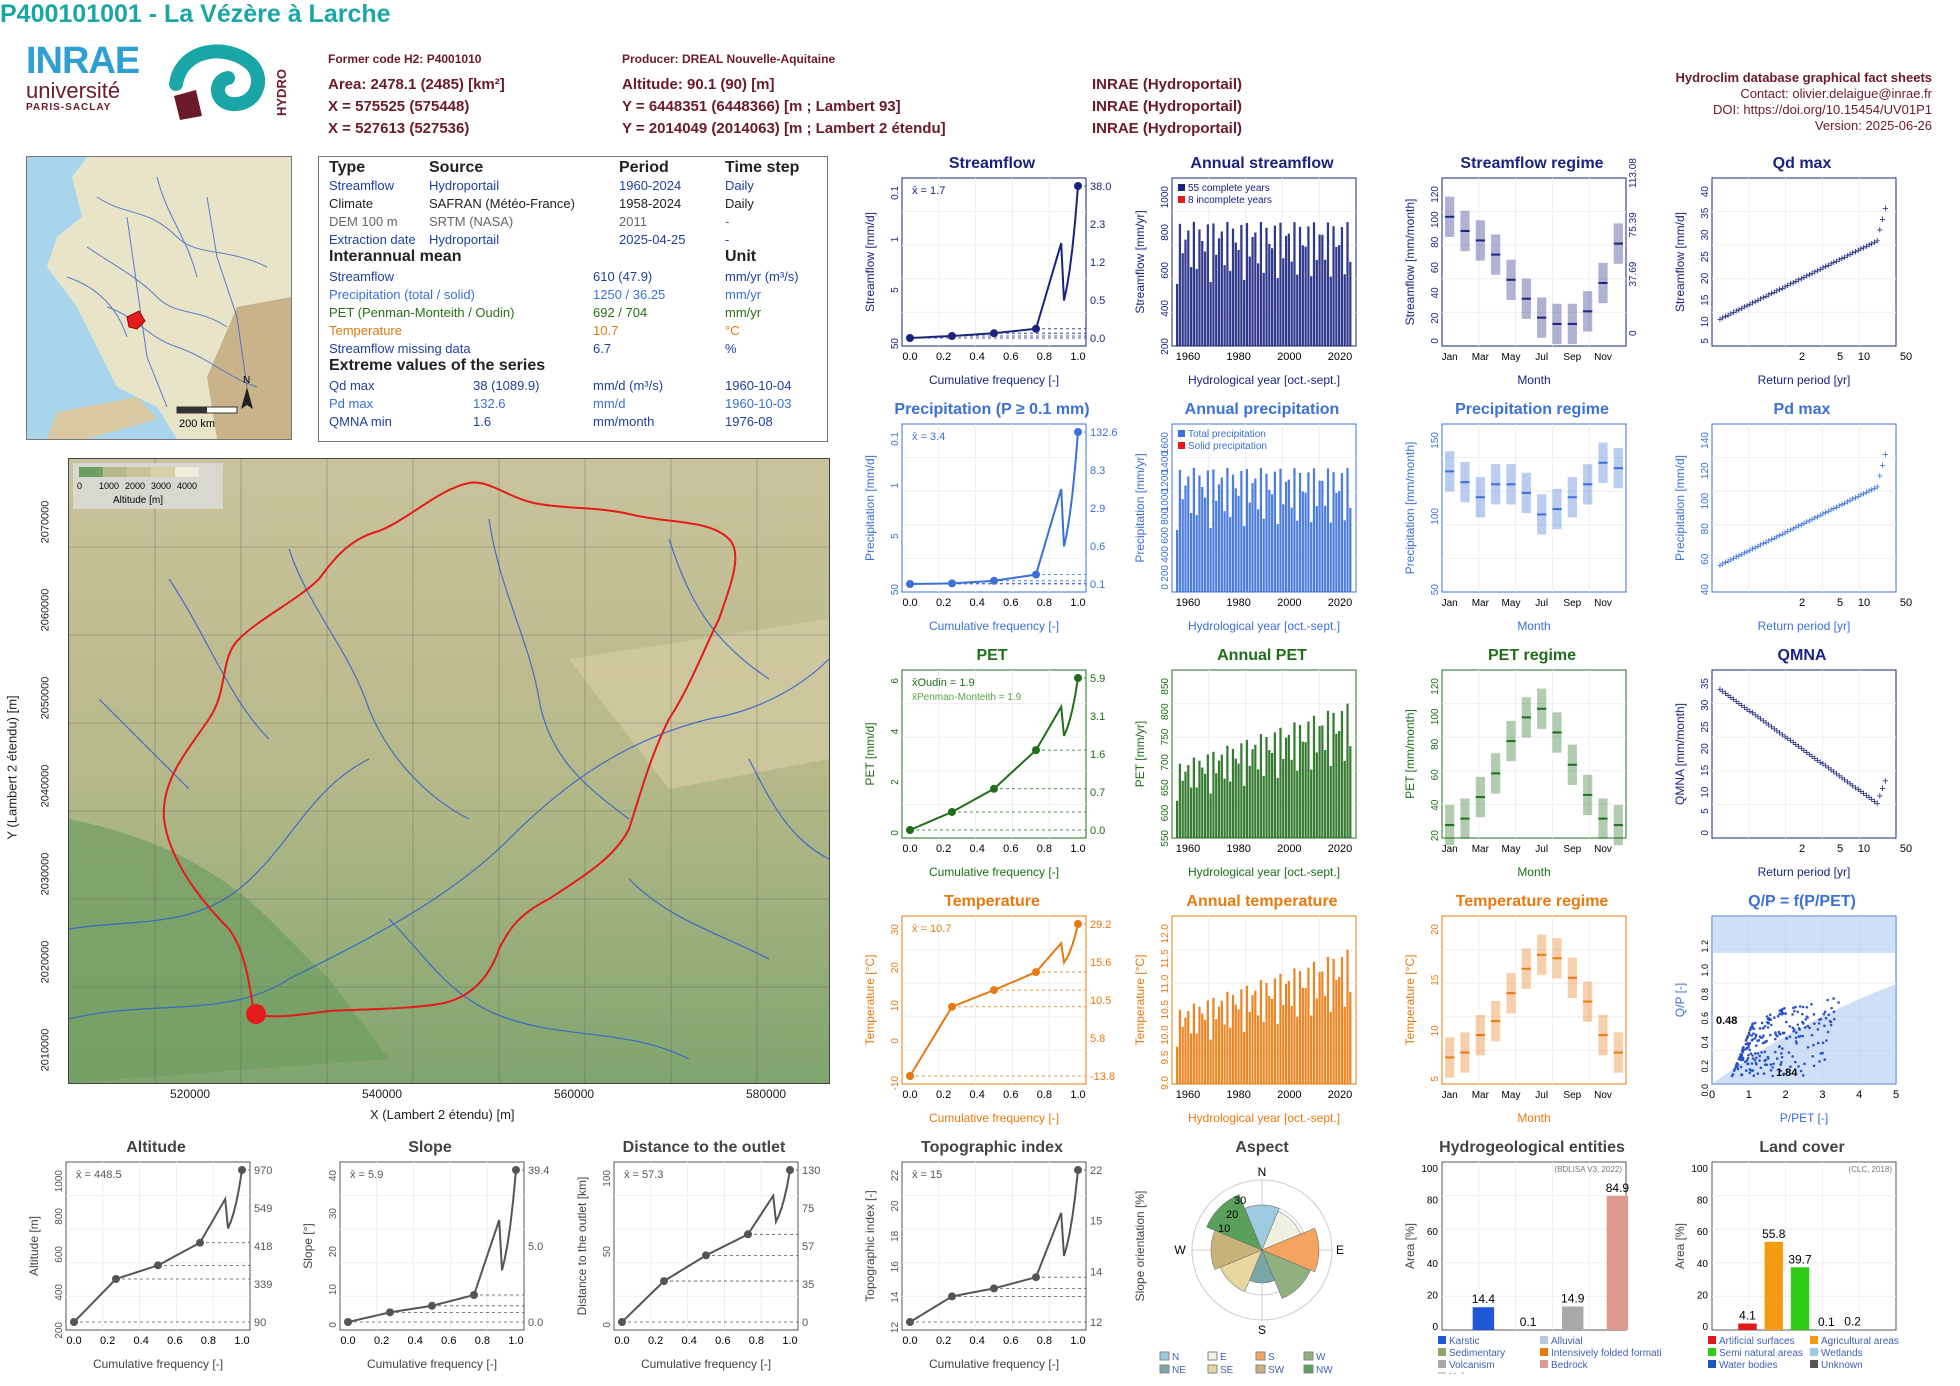 This screenshot has height=1386, width=1960. What do you see at coordinates (895, 1267) in the screenshot?
I see `left-tick: 16` at bounding box center [895, 1267].